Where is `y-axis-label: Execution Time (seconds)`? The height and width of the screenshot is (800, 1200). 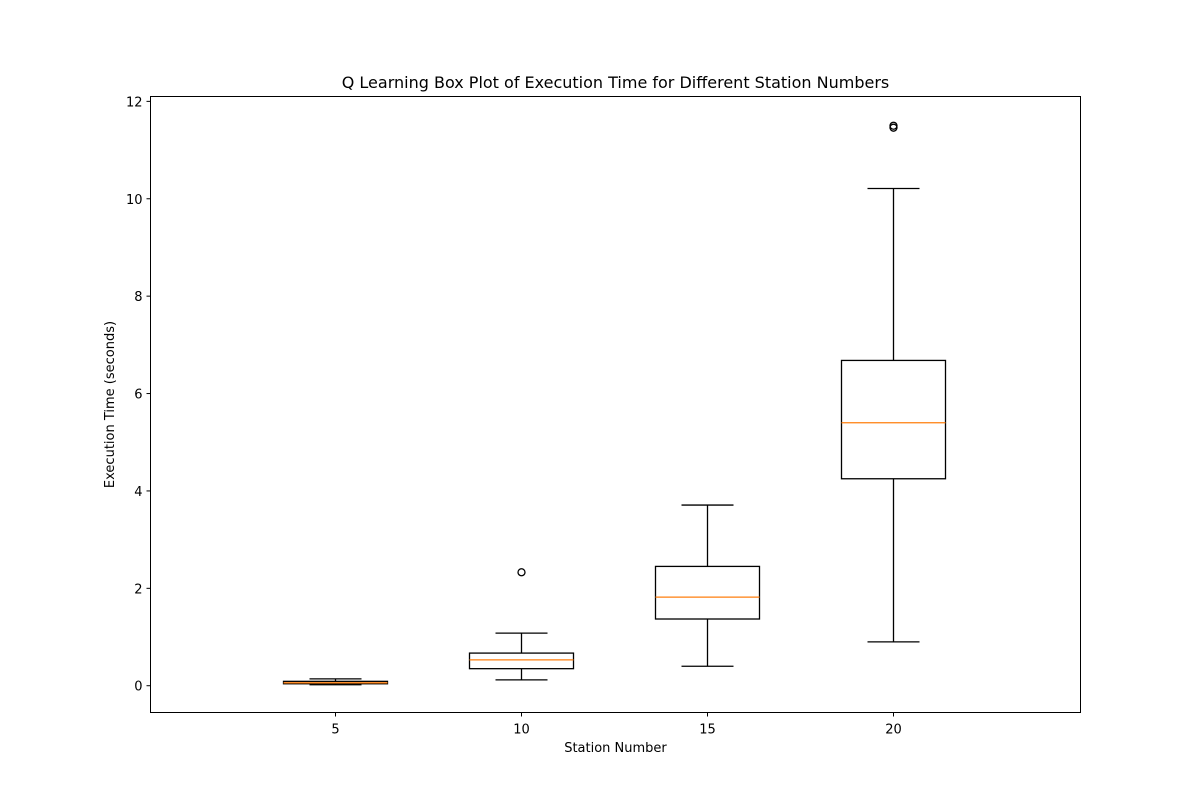 y-axis-label: Execution Time (seconds) is located at coordinates (110, 404).